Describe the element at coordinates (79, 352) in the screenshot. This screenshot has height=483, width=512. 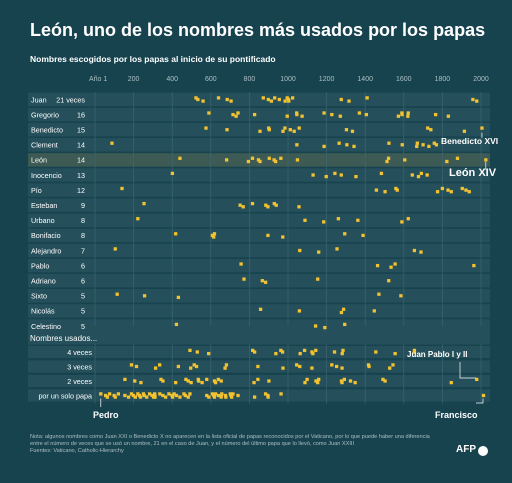
I see `used-row-label: 4 veces` at that location.